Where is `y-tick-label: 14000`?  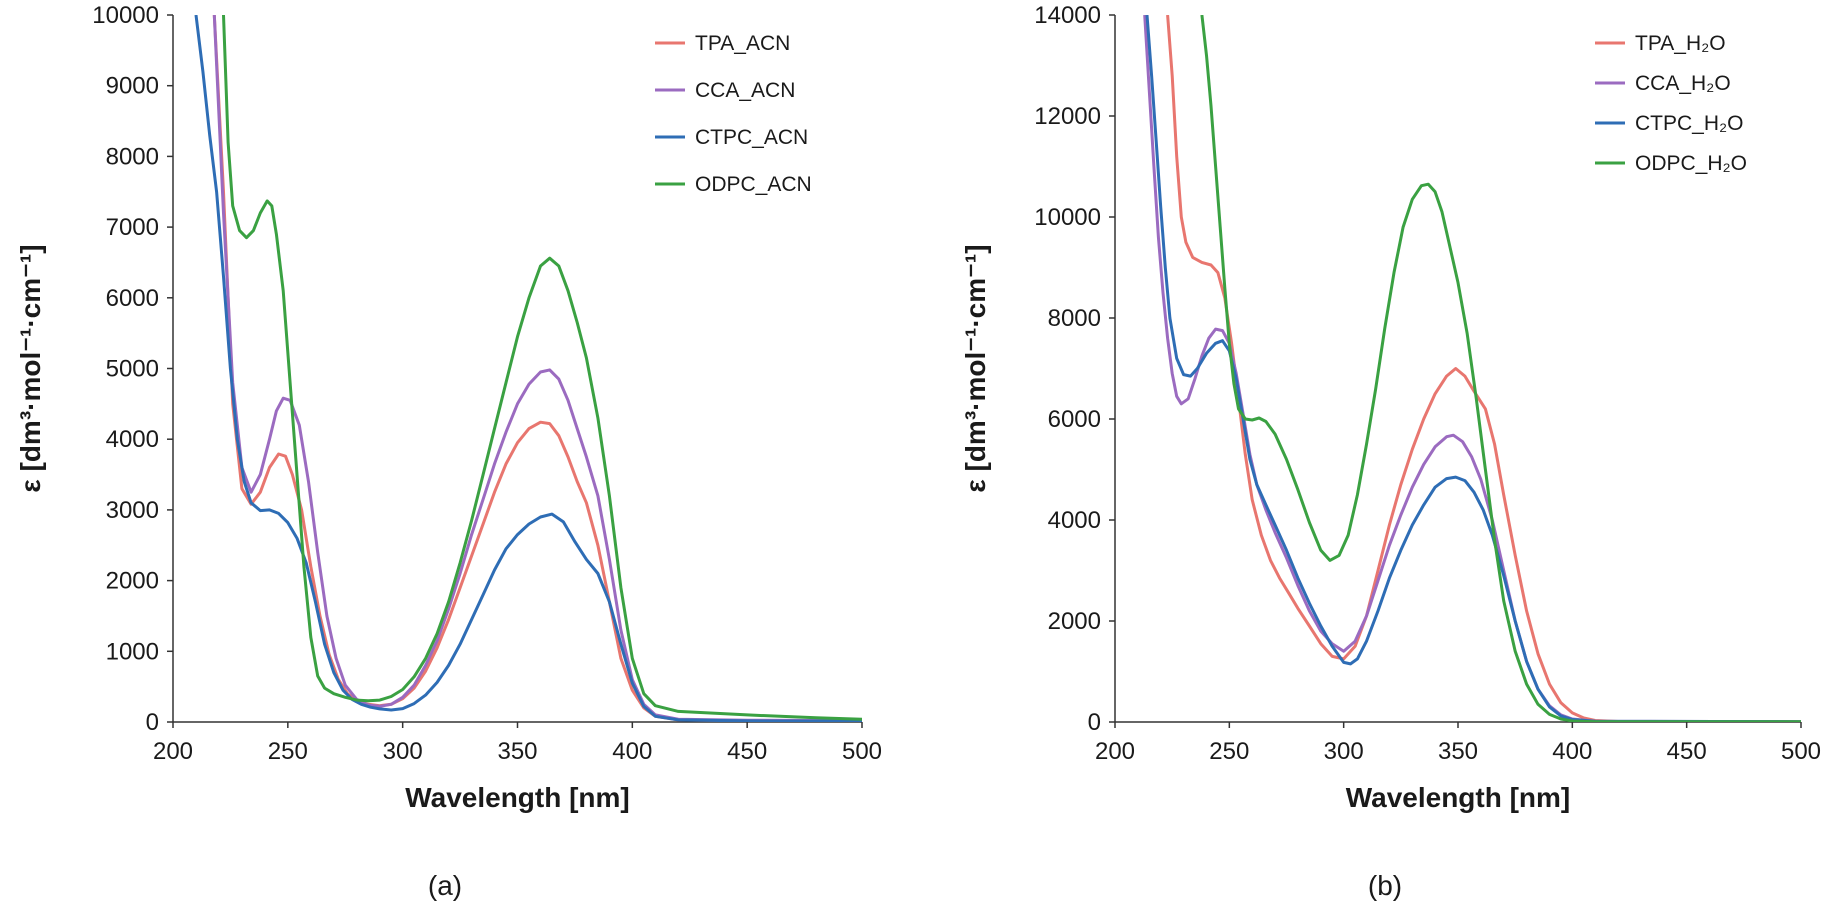 y-tick-label: 14000 is located at coordinates (1067, 15).